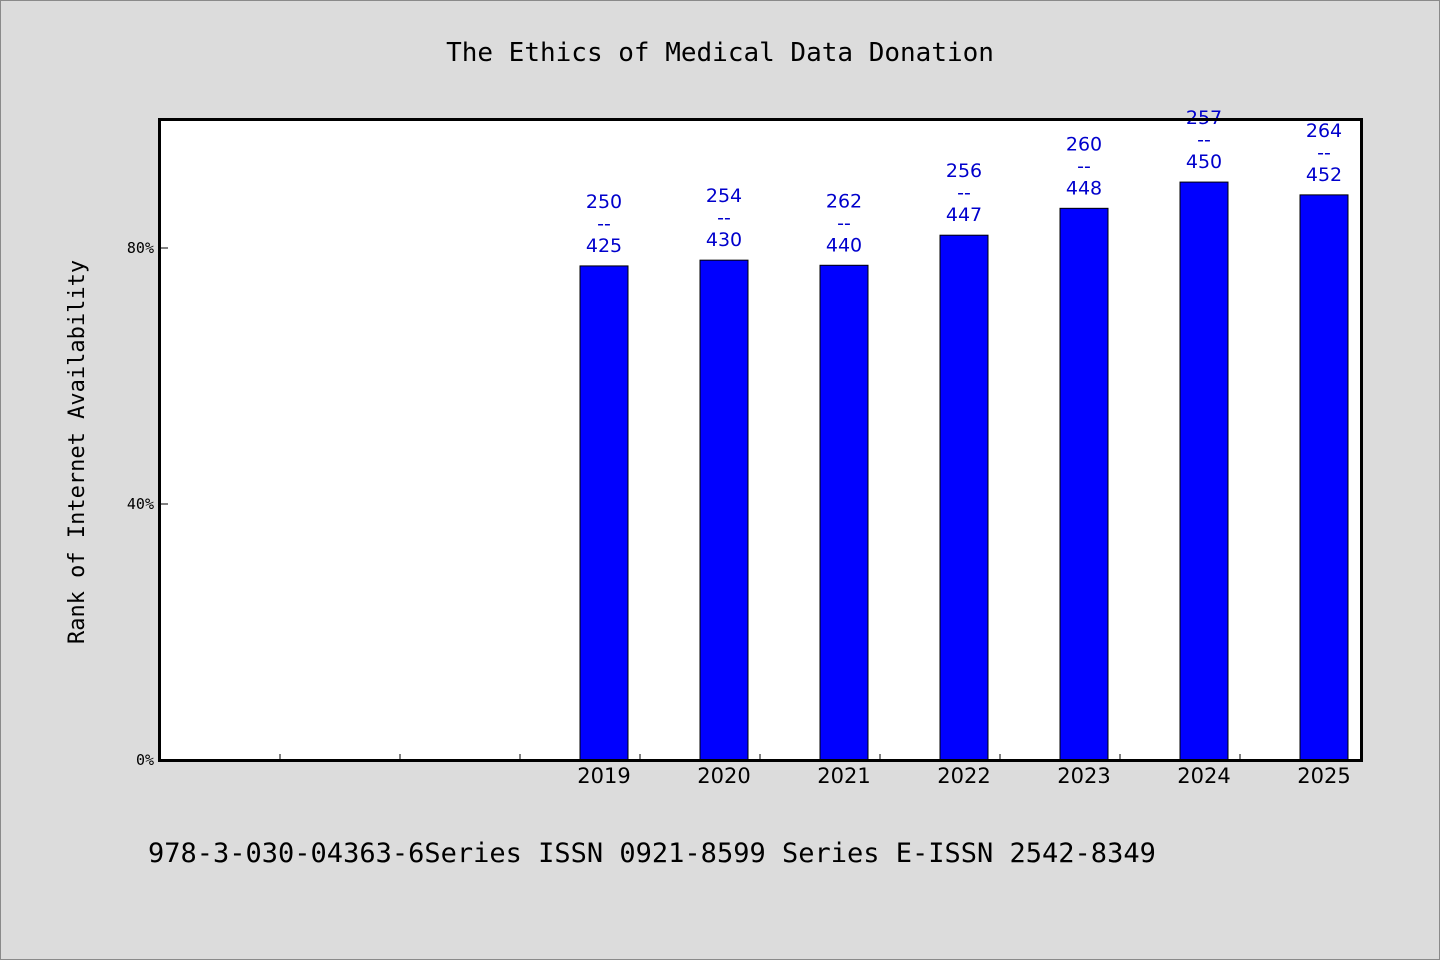  I want to click on data-label-2024: 450, so click(1204, 162).